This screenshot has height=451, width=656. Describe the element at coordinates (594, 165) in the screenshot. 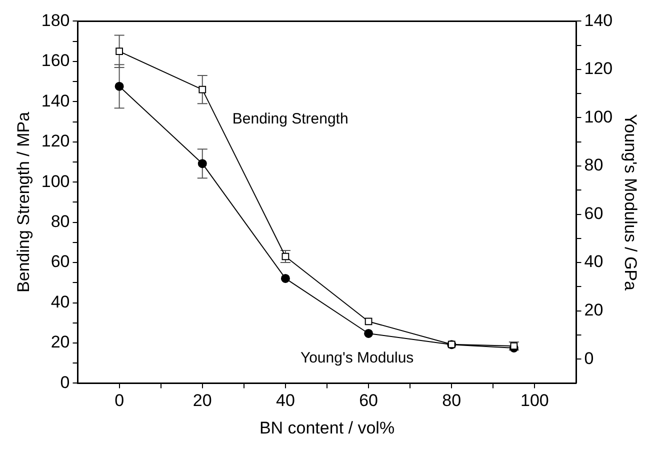

I see `y2-tick-label: 80` at that location.